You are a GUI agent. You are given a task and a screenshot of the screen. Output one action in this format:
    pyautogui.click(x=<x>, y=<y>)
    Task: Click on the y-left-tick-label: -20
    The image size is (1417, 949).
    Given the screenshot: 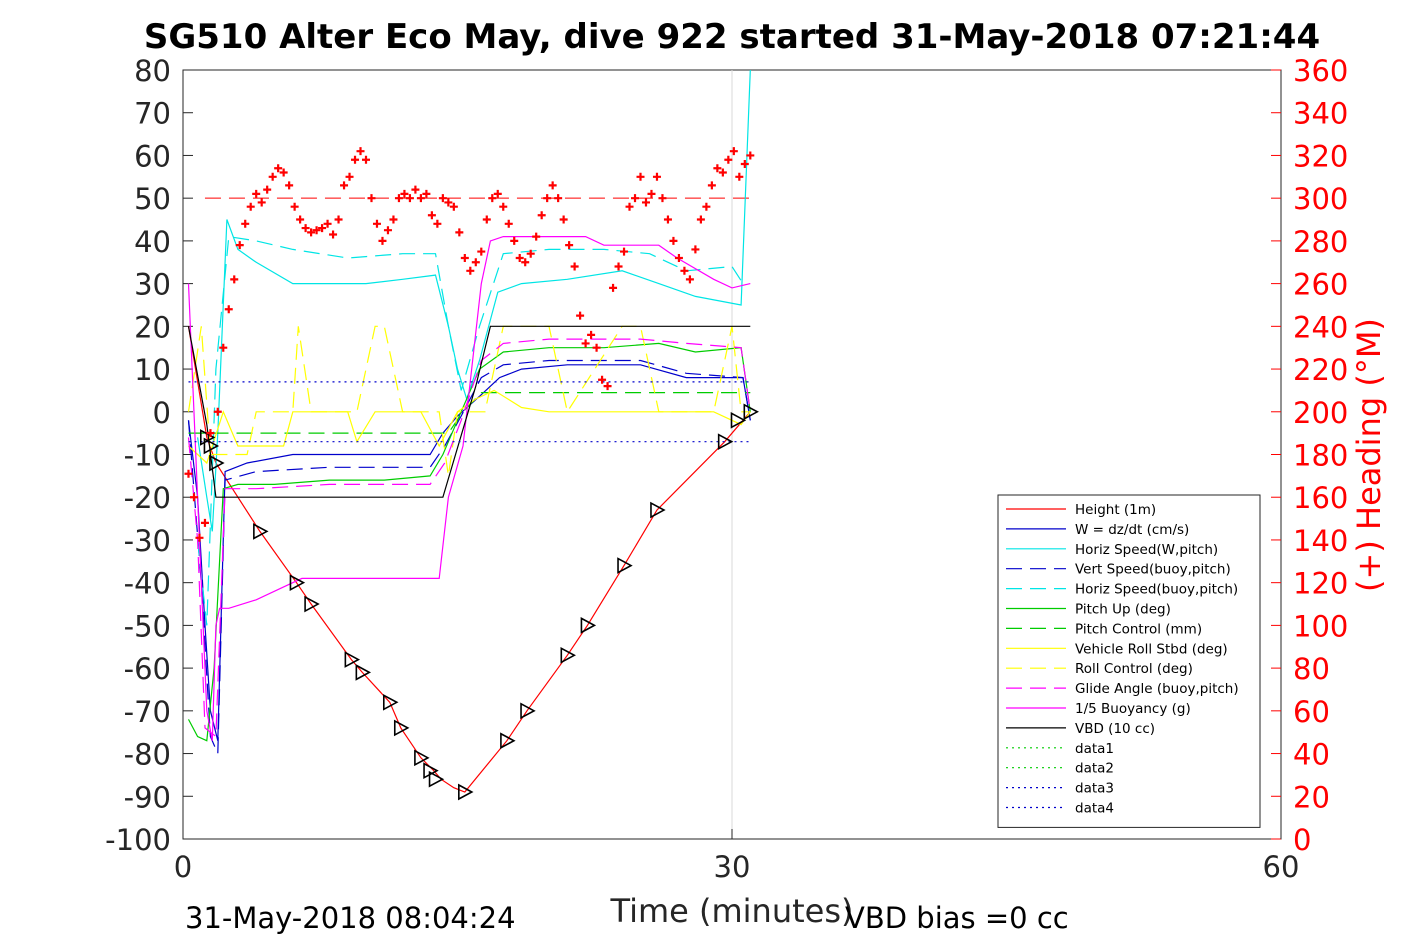 What is the action you would take?
    pyautogui.click(x=147, y=498)
    